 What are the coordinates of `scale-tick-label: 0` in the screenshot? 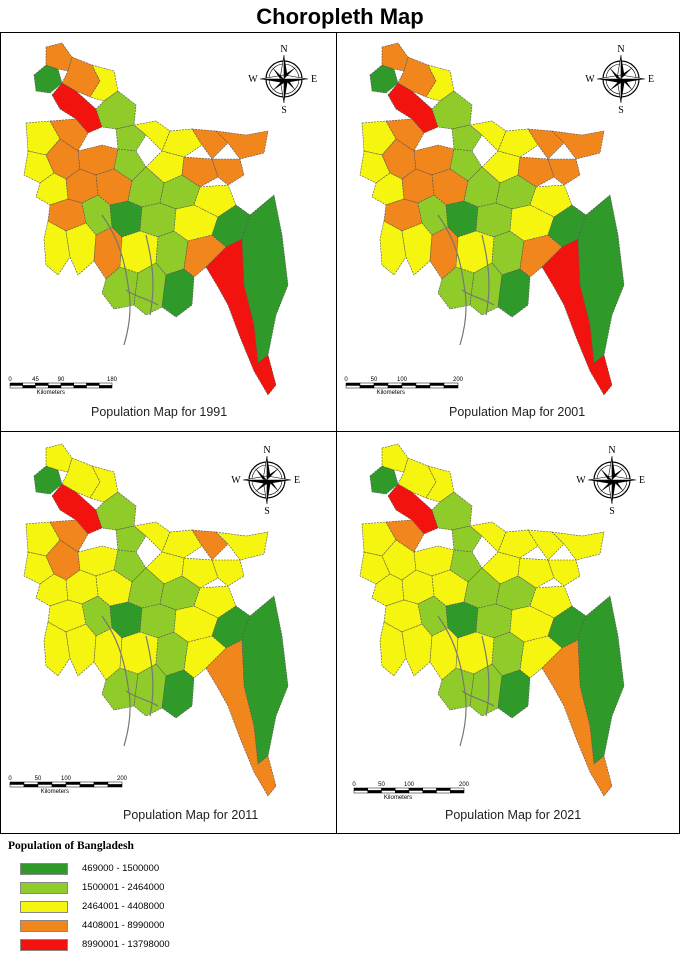 It's located at (10, 380).